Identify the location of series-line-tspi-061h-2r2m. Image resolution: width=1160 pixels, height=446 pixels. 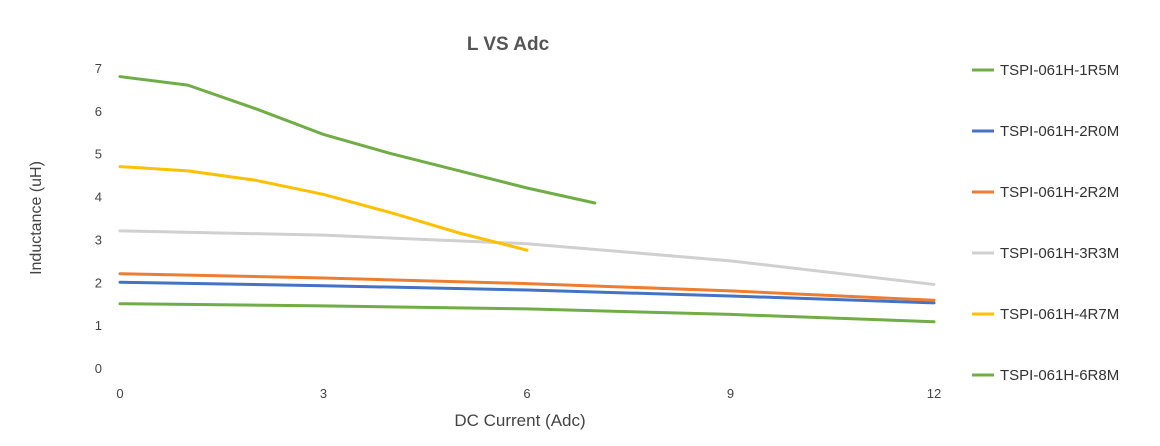
(527, 287).